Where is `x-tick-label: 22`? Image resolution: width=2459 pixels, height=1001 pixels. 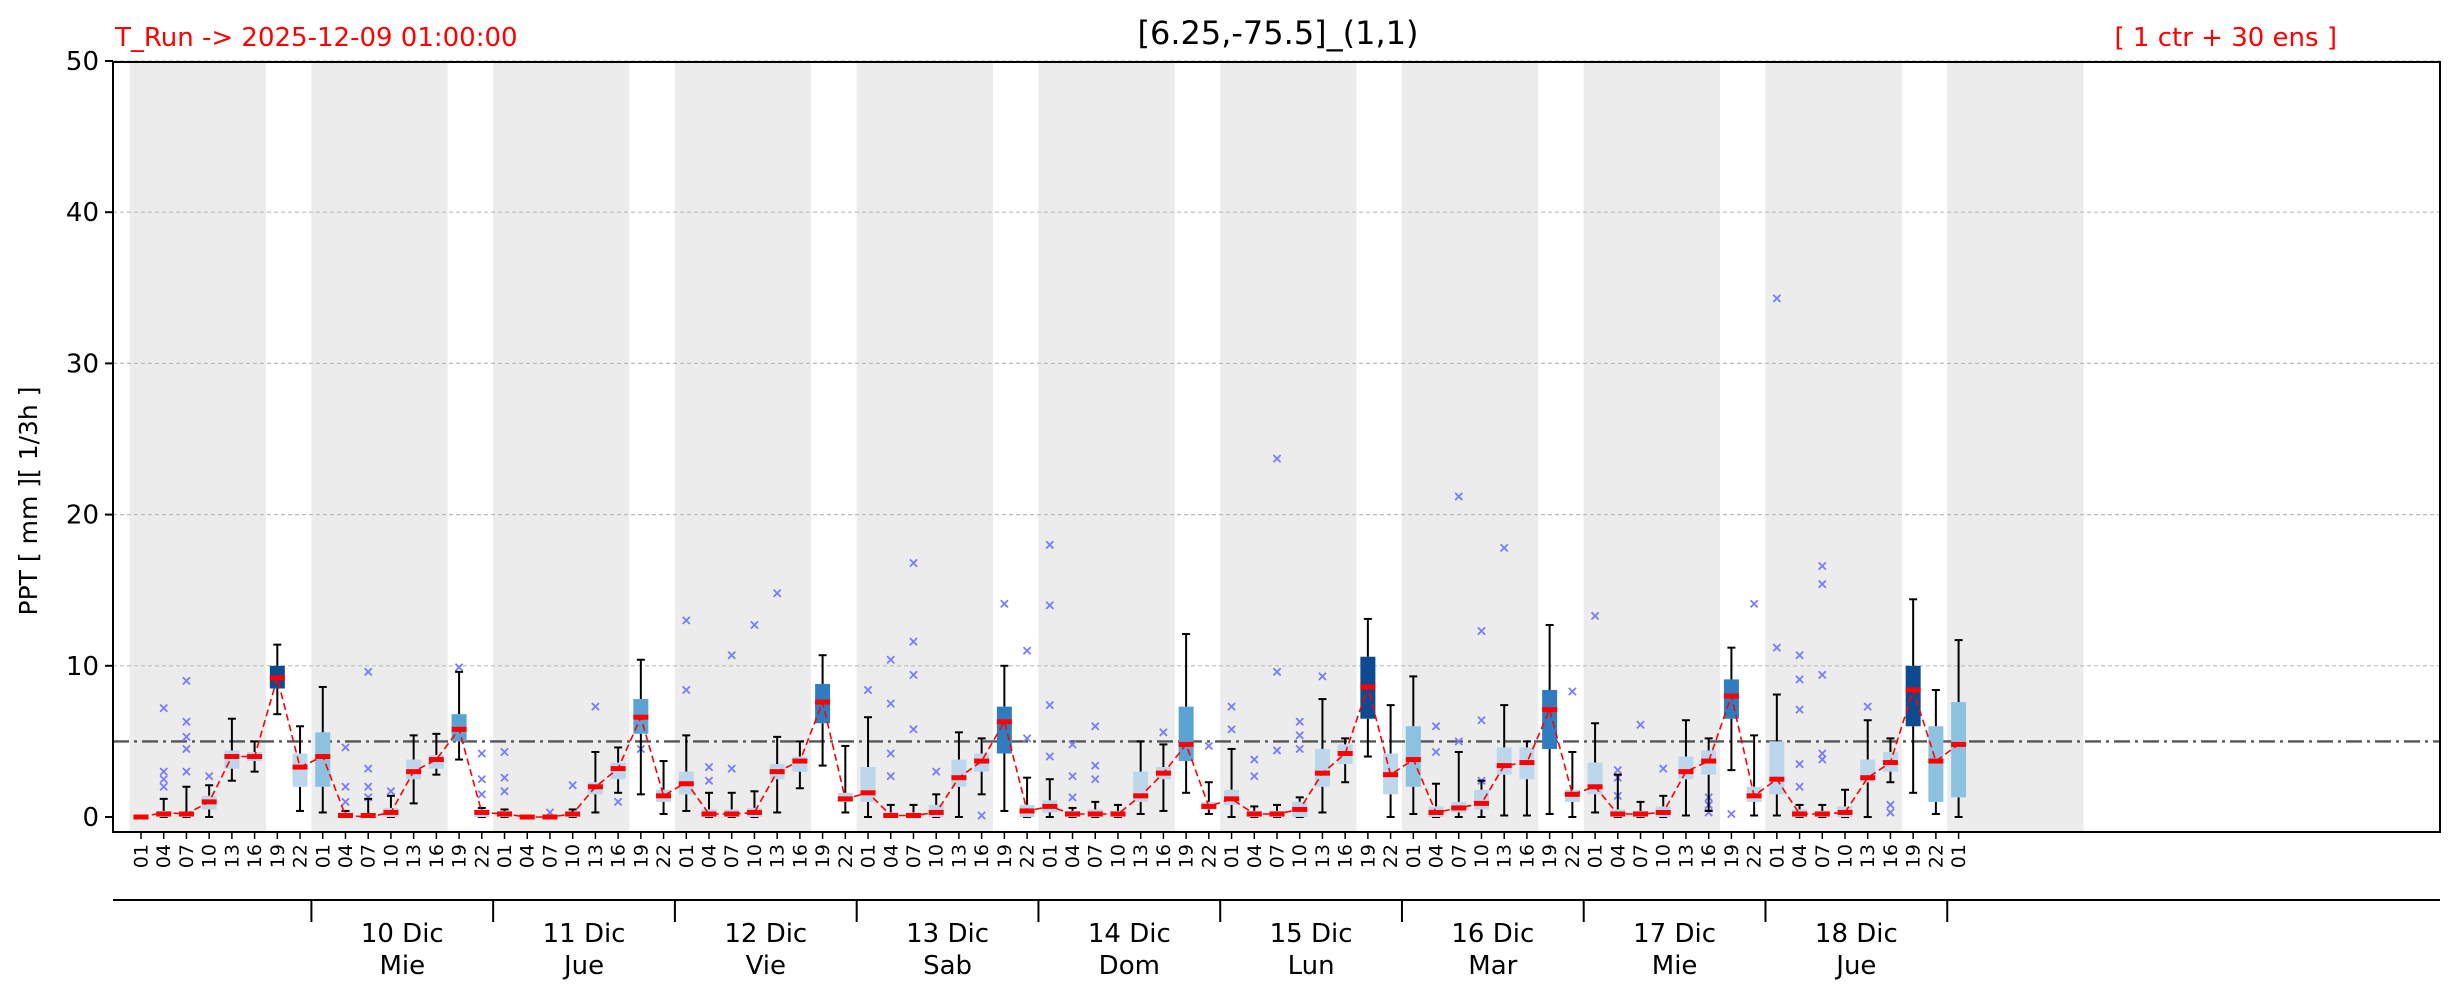
x-tick-label: 22 is located at coordinates (1028, 856).